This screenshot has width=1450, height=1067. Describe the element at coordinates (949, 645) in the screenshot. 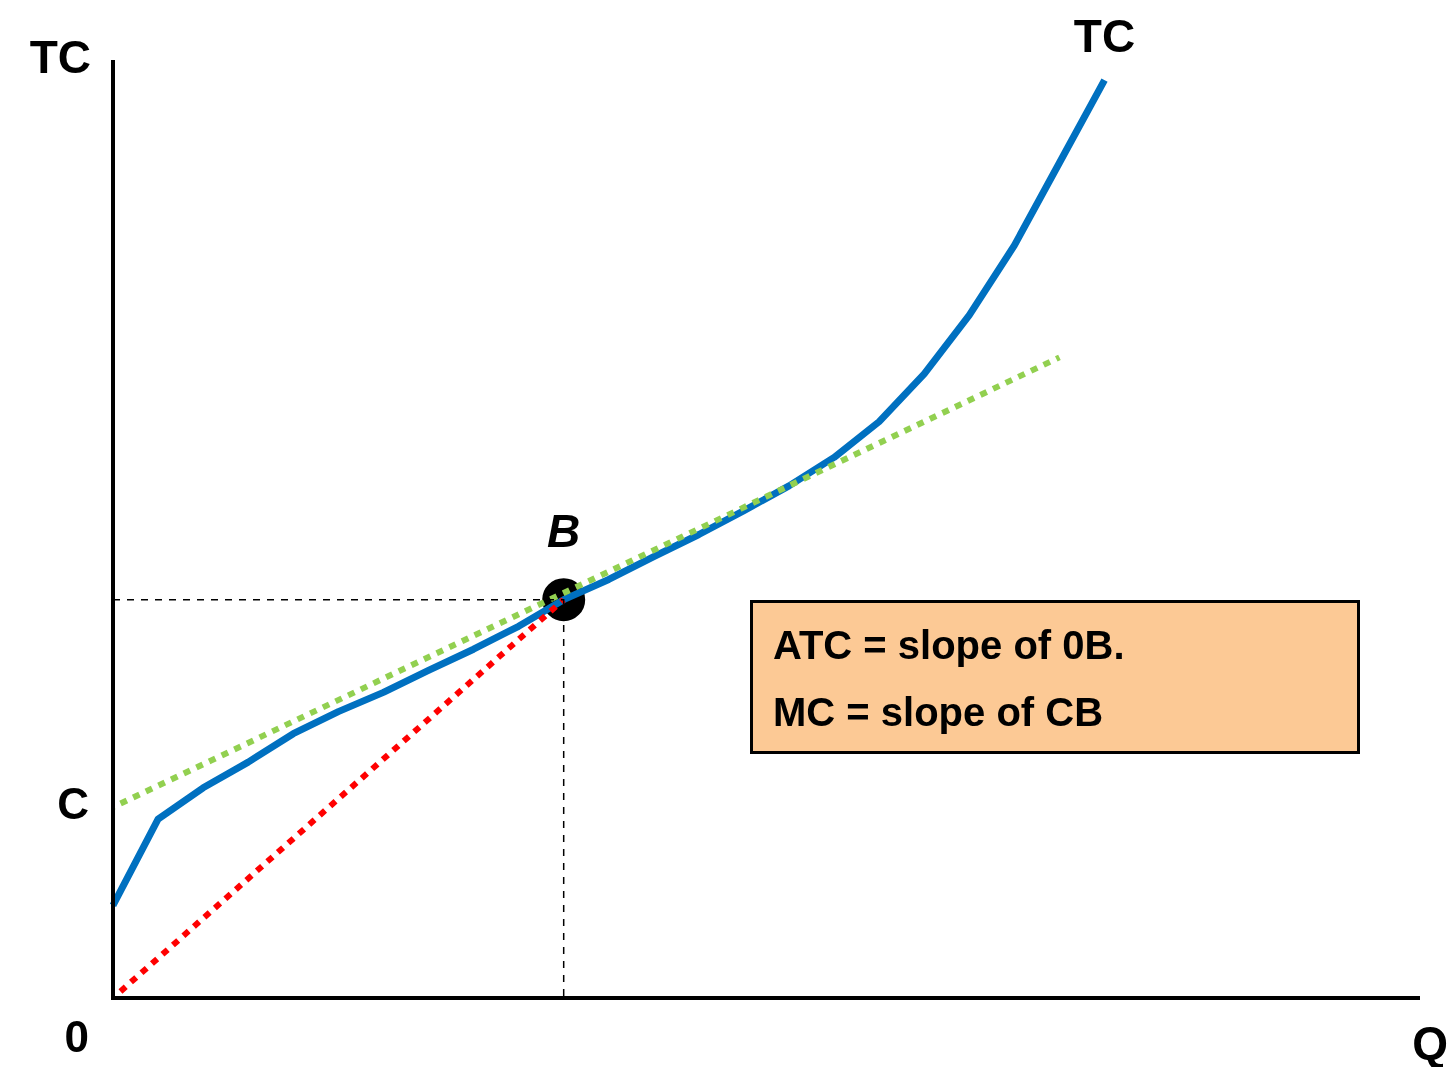

I see `annotation: ATC = slope of 0B.` at that location.